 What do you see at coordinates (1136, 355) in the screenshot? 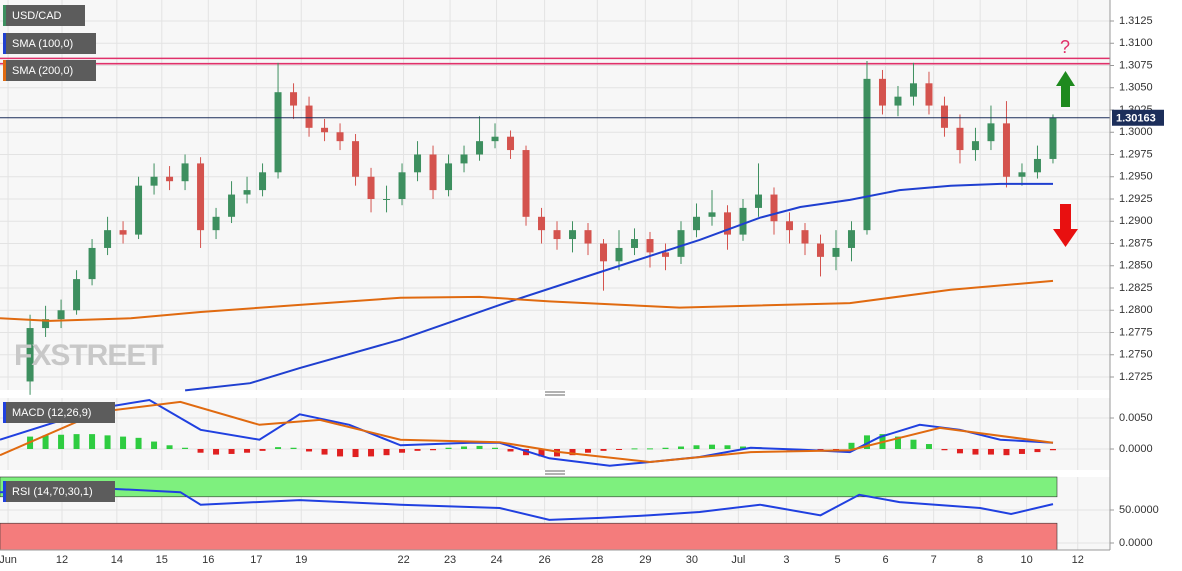
I see `y-tick-label: 1.2750` at bounding box center [1136, 355].